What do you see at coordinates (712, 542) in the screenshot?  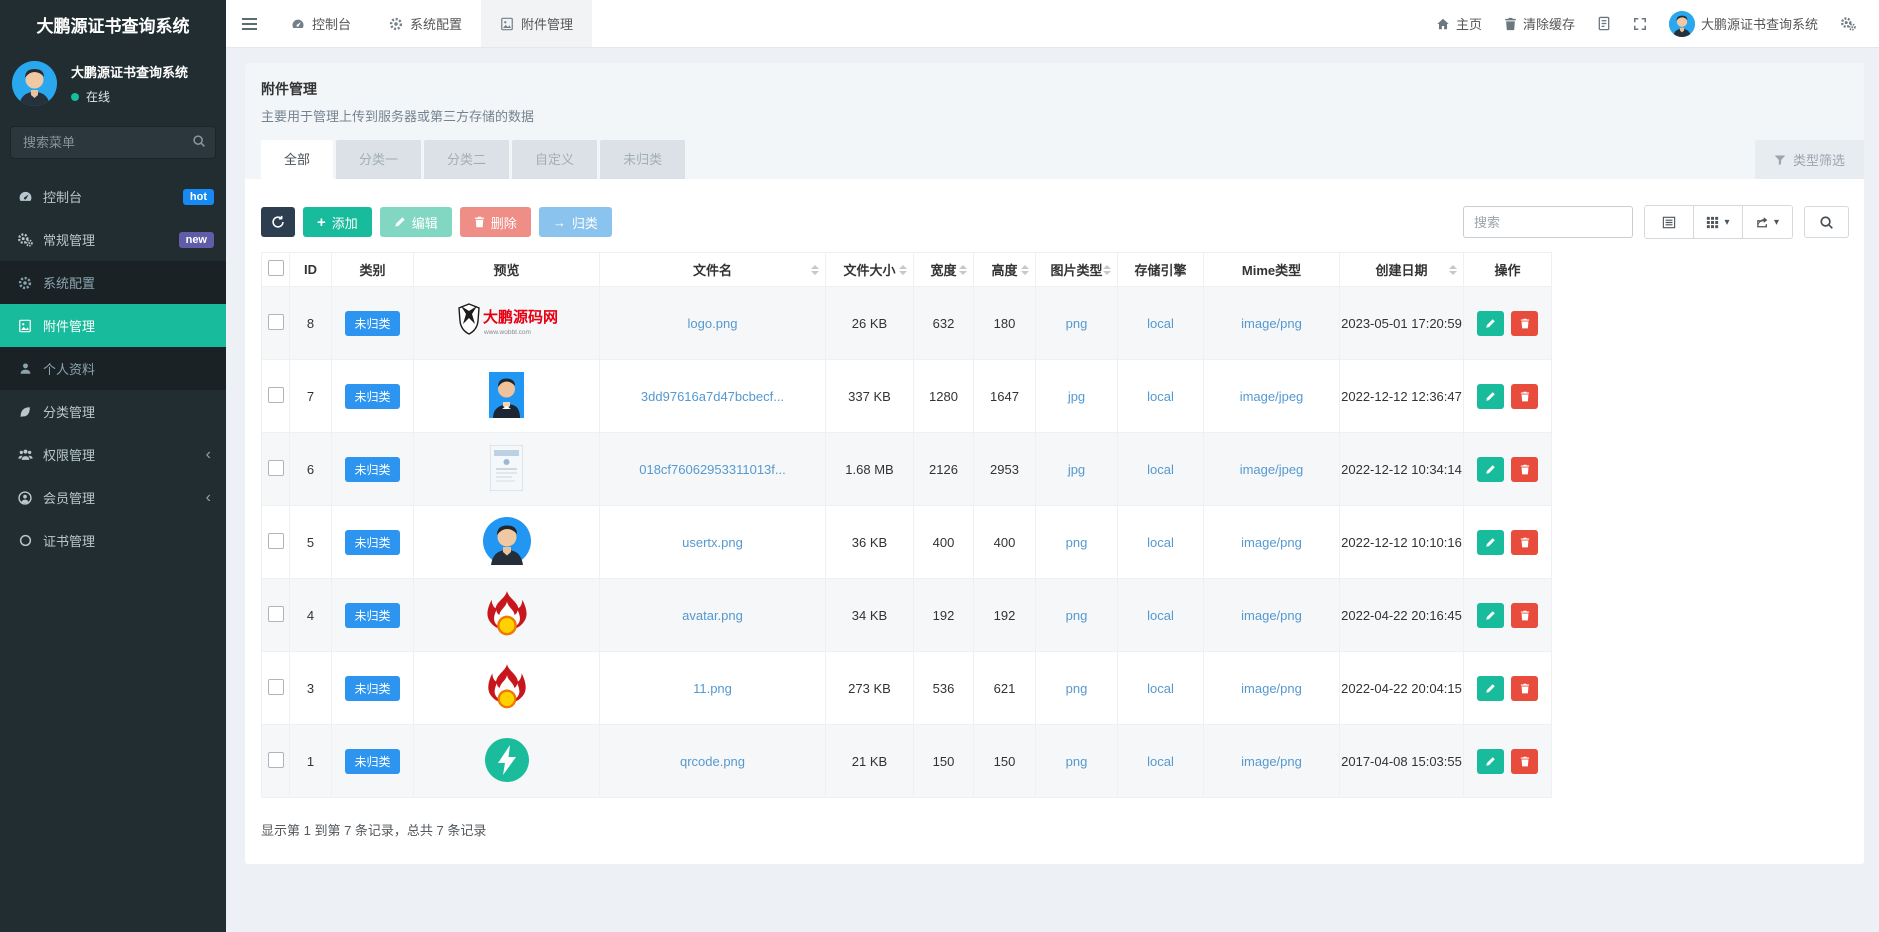 I see `filename-link: usertx.png` at bounding box center [712, 542].